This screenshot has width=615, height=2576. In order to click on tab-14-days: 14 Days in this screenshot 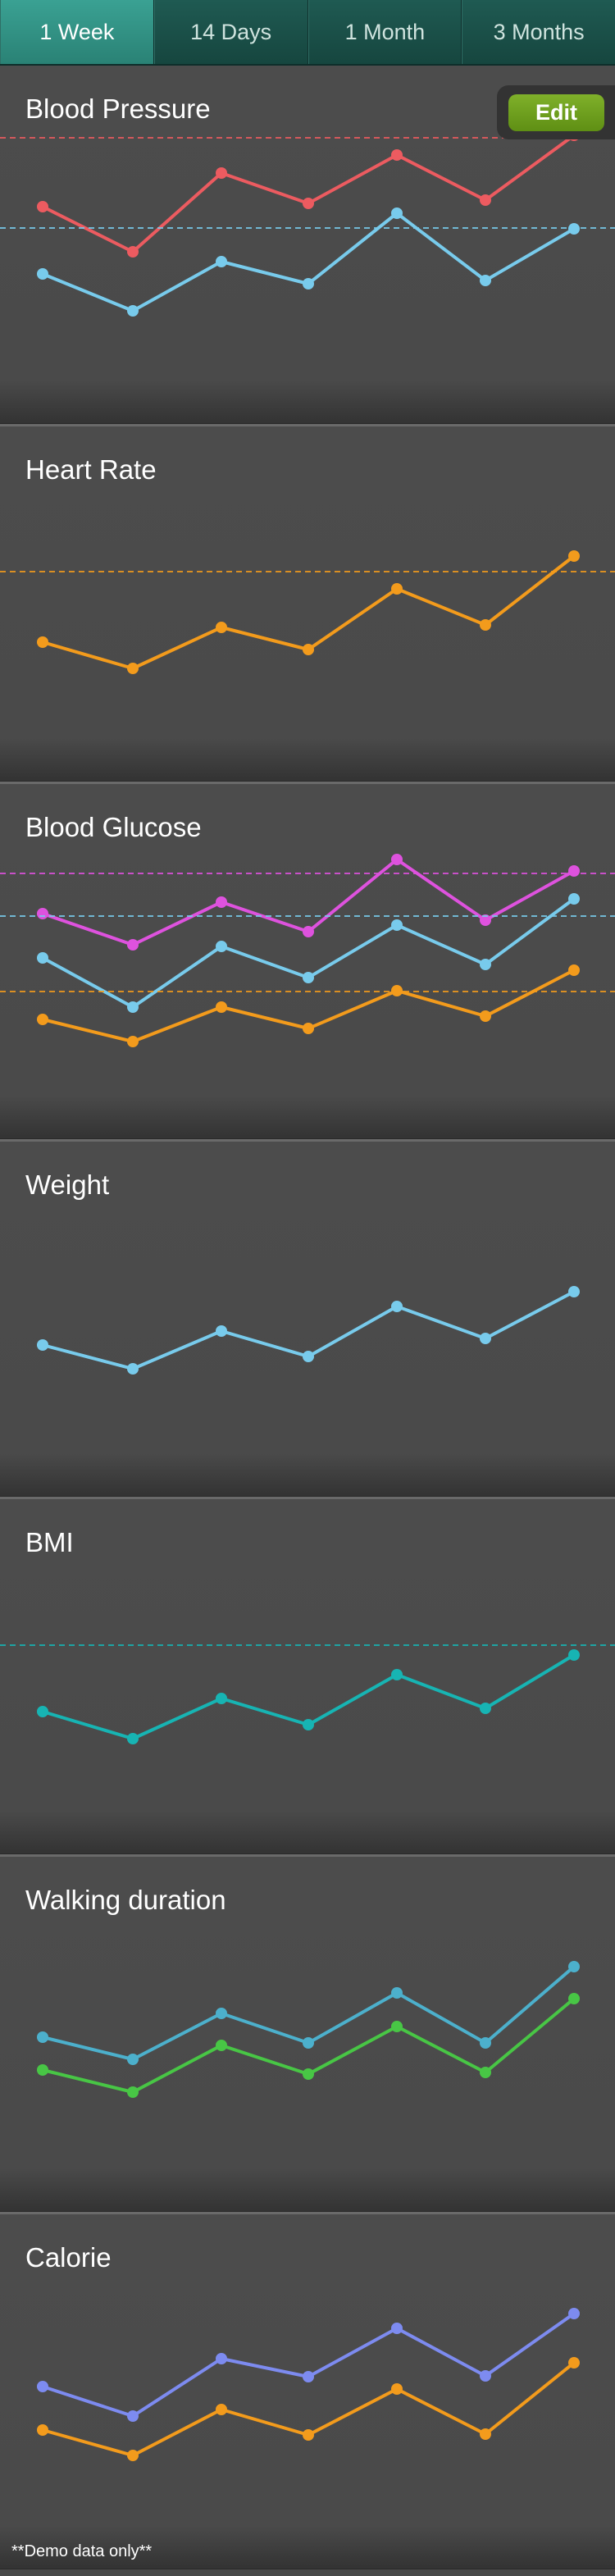, I will do `click(230, 32)`.